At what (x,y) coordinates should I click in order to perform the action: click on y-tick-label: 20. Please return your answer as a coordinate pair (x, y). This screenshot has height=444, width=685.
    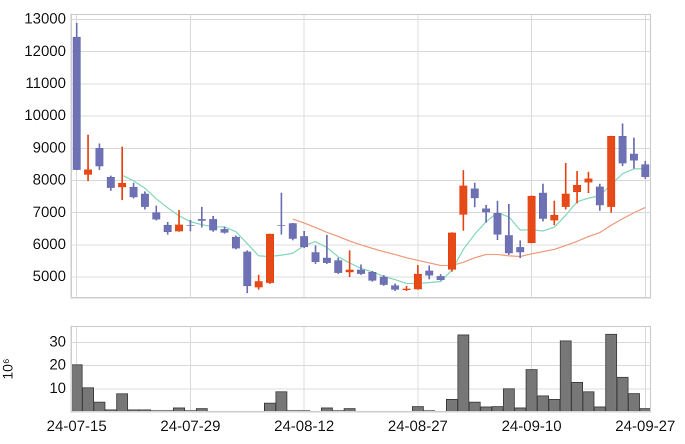
    Looking at the image, I should click on (57, 365).